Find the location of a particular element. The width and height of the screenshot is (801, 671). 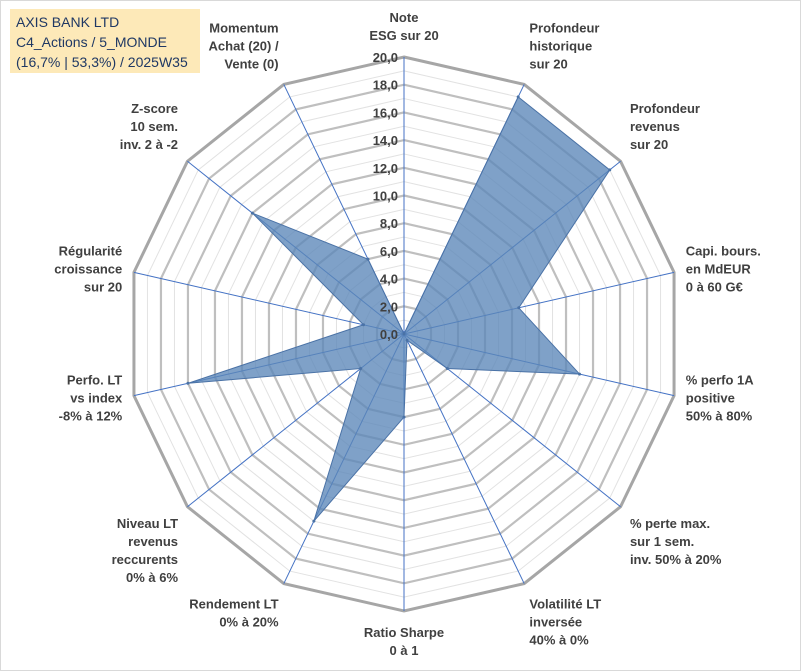

axis-label: Capi. bours. en MdEUR 0 à 60 G€ is located at coordinates (723, 269).